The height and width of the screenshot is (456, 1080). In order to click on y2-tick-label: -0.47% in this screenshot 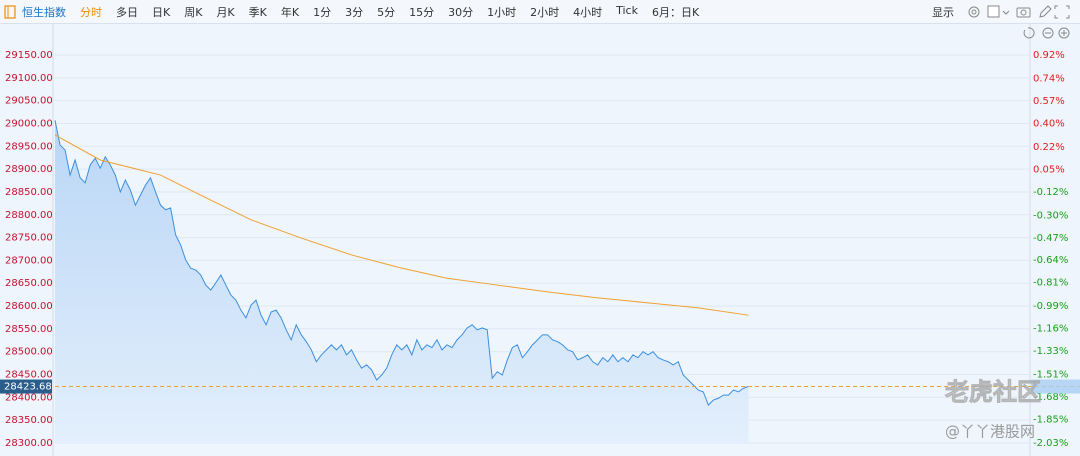, I will do `click(1050, 238)`.